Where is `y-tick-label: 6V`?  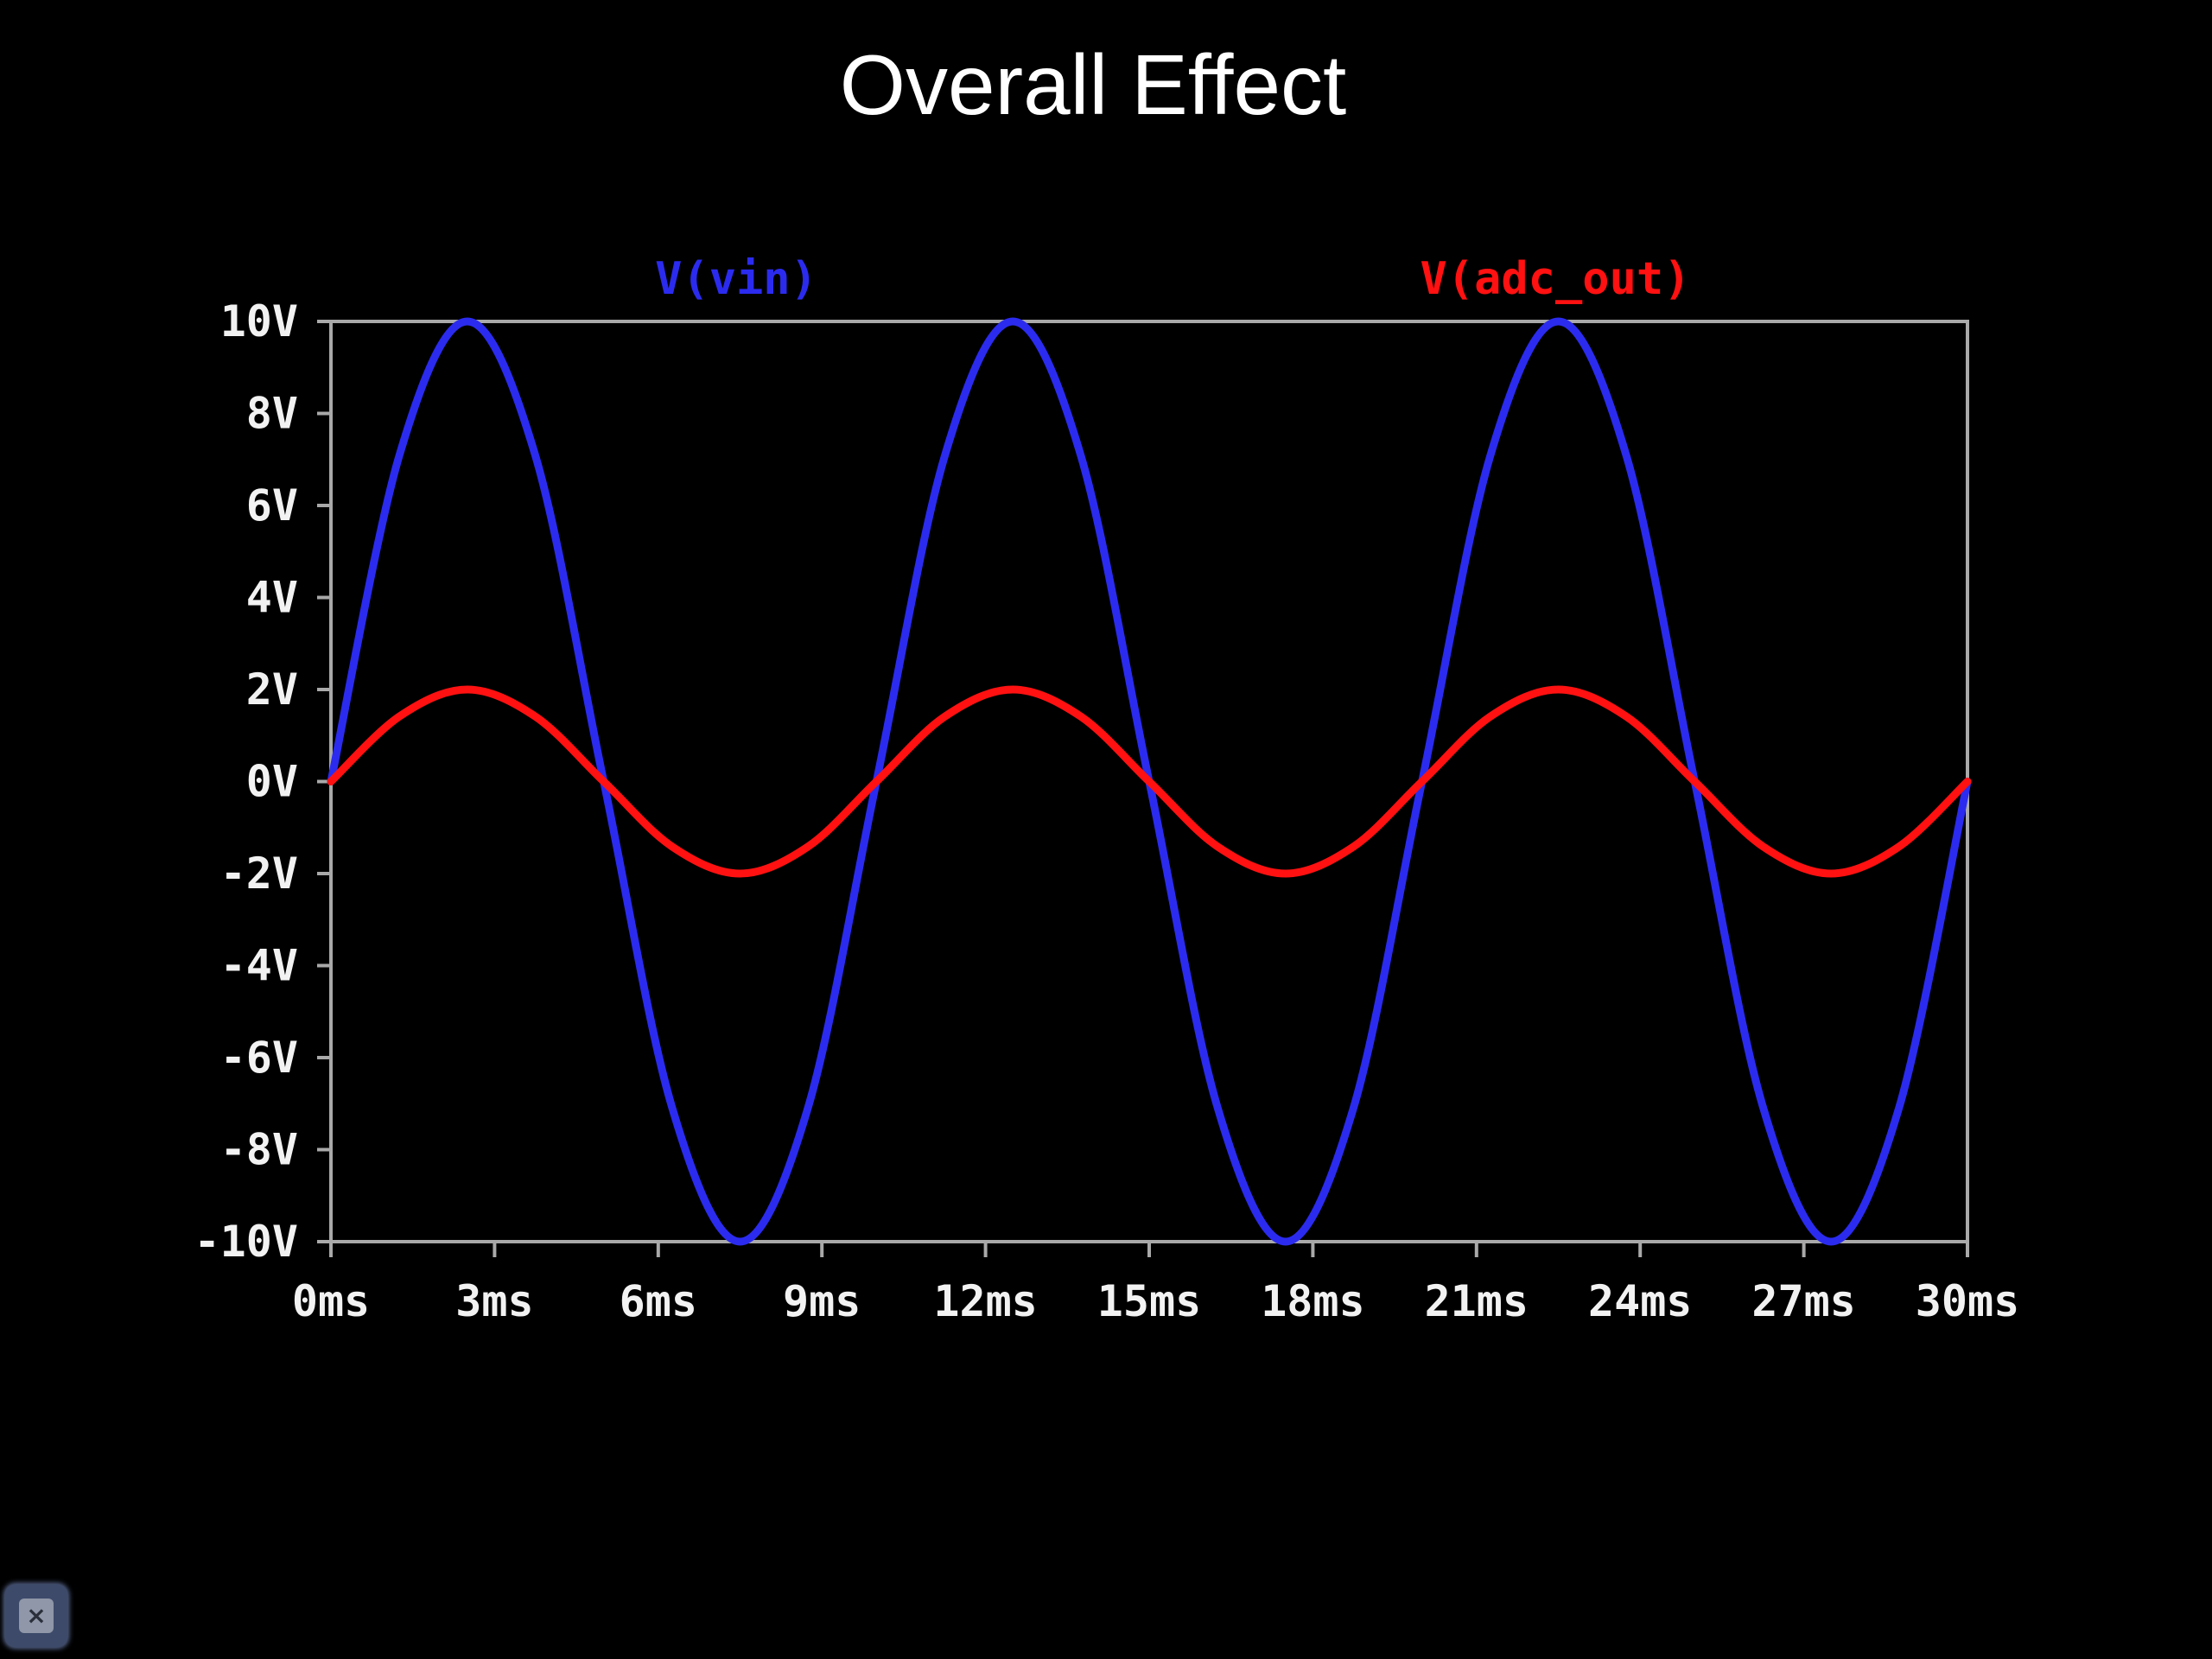
y-tick-label: 6V is located at coordinates (272, 506).